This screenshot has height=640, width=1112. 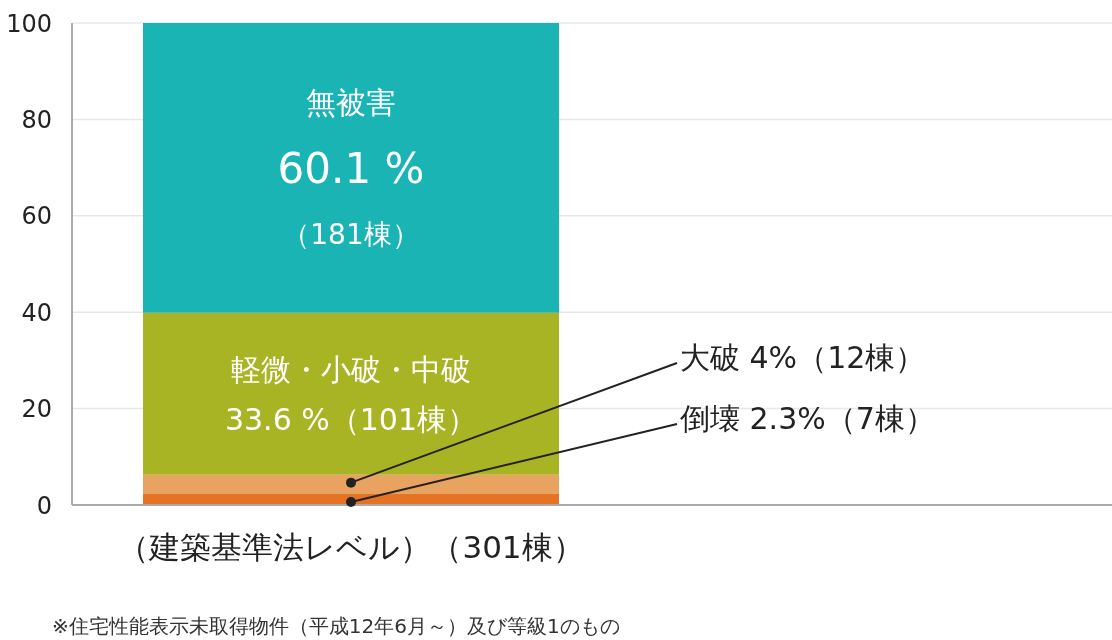 What do you see at coordinates (336, 626) in the screenshot?
I see `text: ※住宅性能表示未取得物件（平成12年6月～）及び等級1のもの` at bounding box center [336, 626].